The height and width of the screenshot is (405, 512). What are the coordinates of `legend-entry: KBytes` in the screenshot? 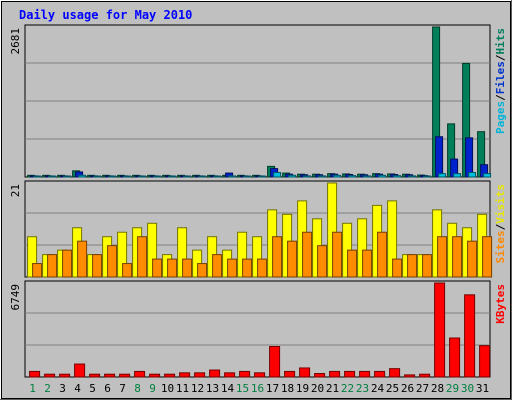 It's located at (500, 304).